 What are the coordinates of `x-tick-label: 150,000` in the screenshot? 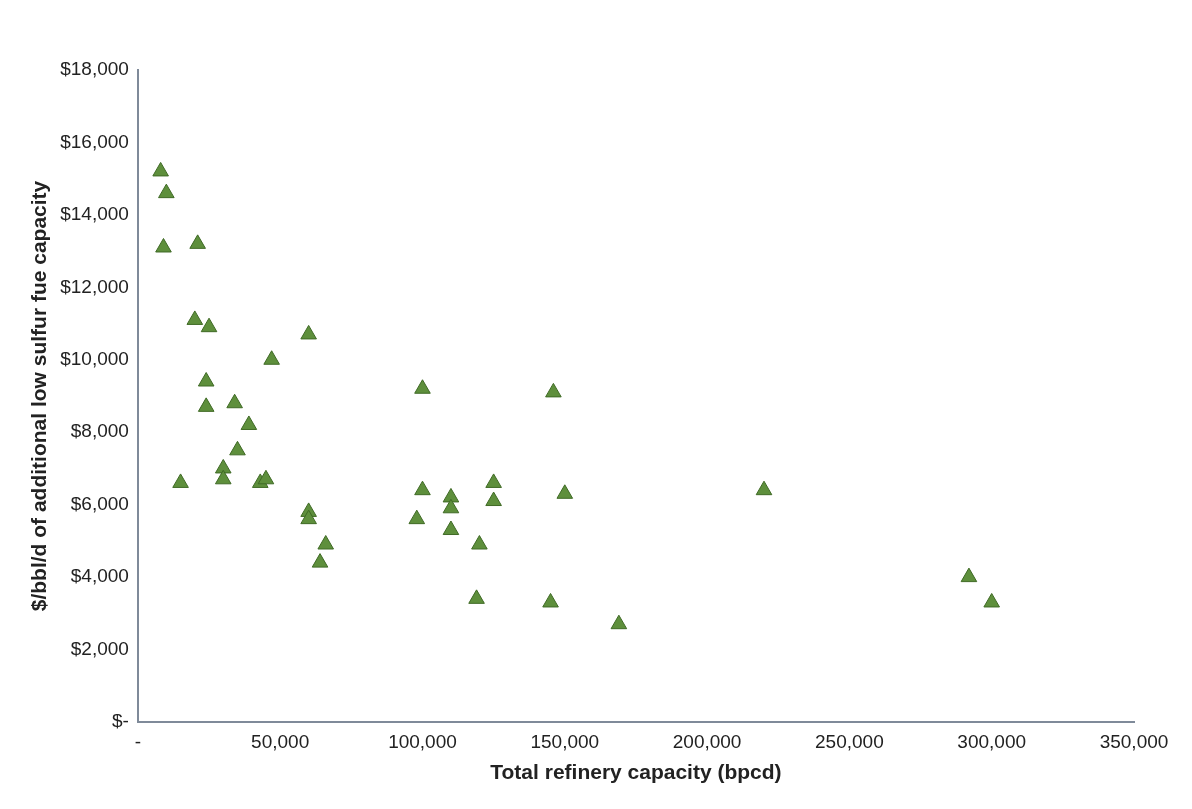 It's located at (565, 741).